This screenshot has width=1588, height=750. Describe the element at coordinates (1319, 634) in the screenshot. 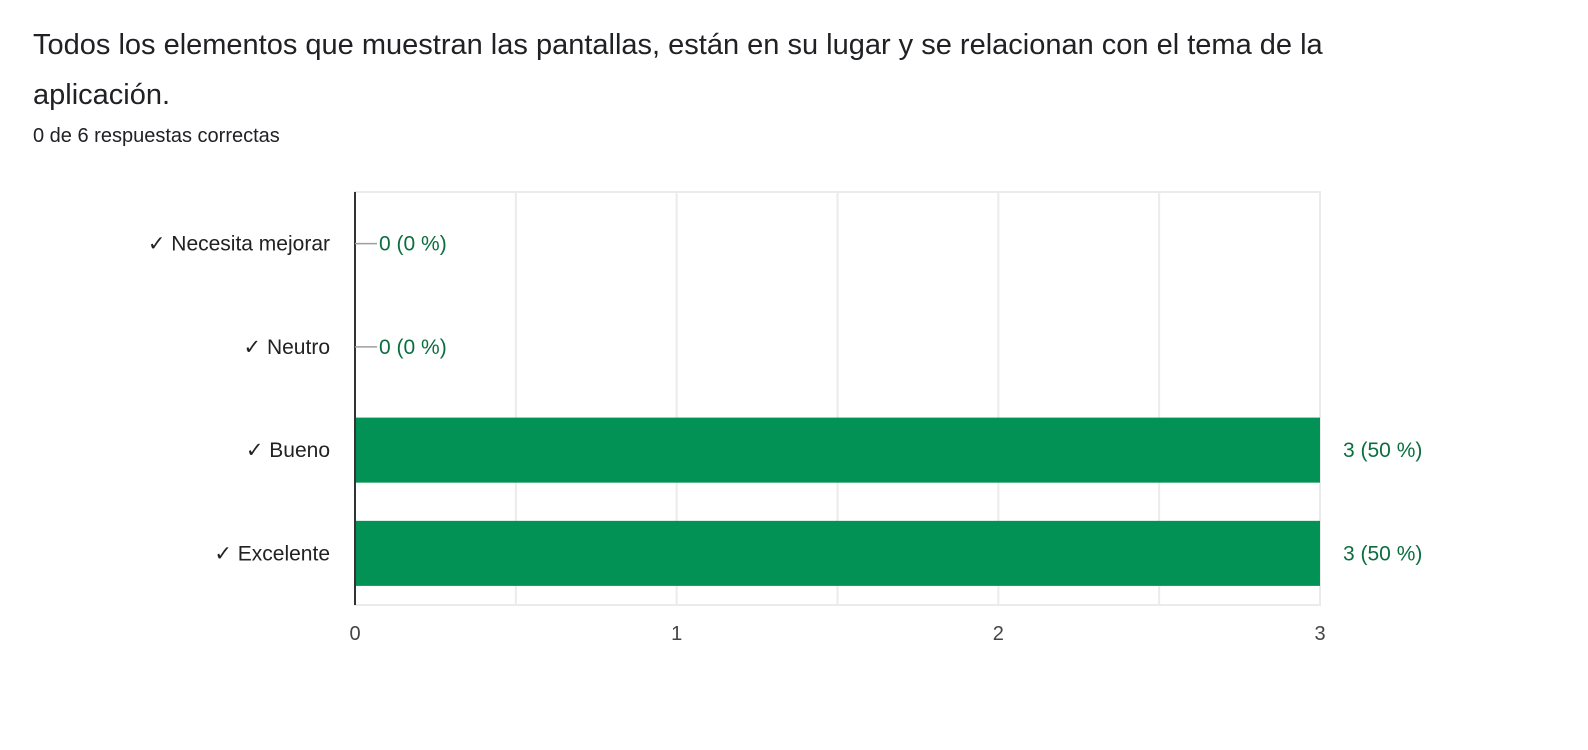

I see `x-tick-label: 3` at that location.